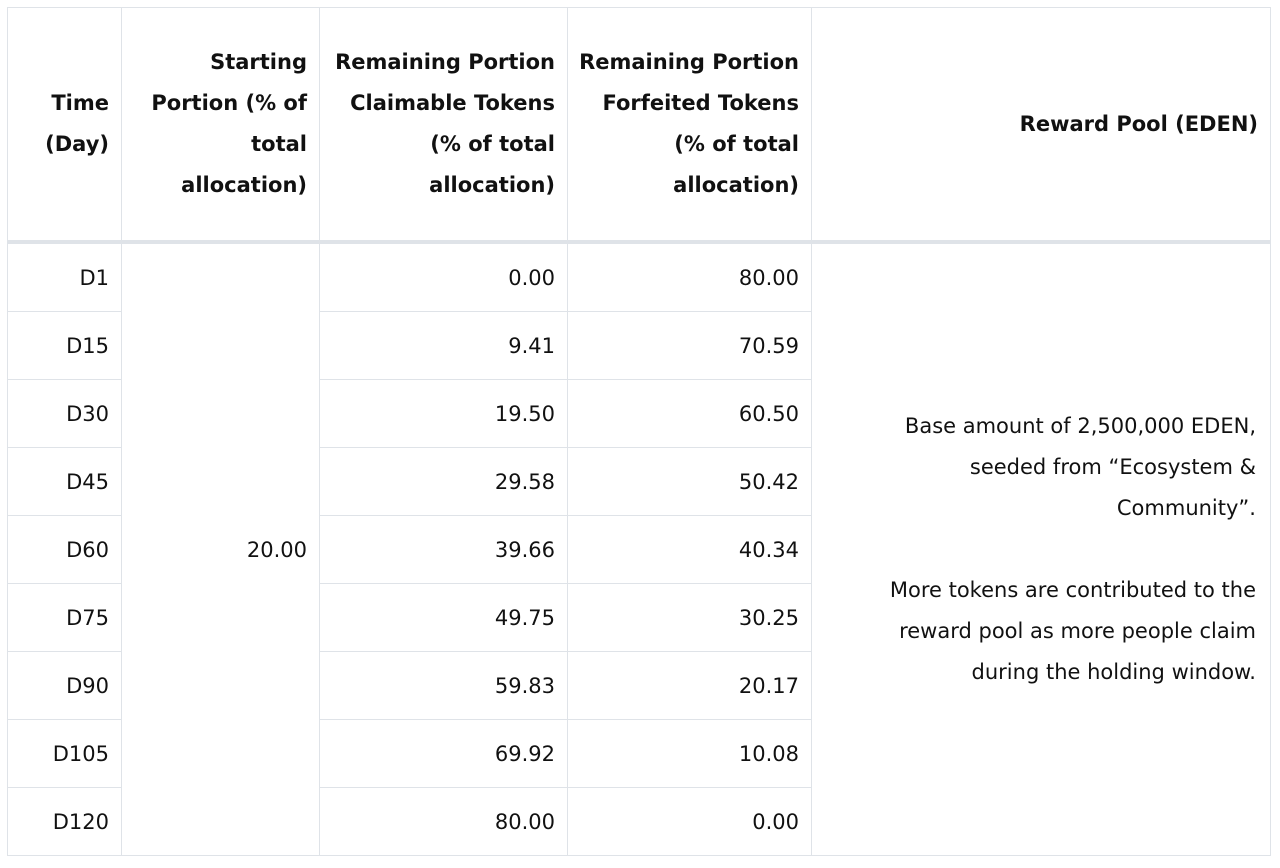 This screenshot has height=868, width=1280. I want to click on table-row: D60 39.66 40.34, so click(639, 549).